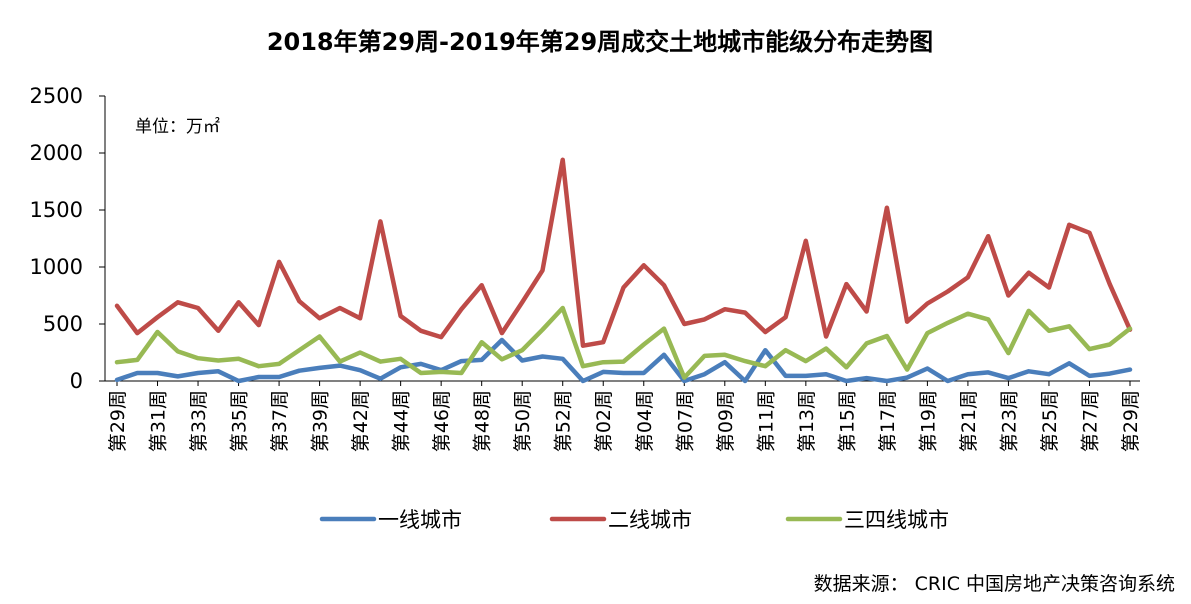 Image resolution: width=1191 pixels, height=604 pixels. What do you see at coordinates (67, 238) in the screenshot?
I see `y-axis-ticks: 0 500 1000 1500 2000 2500` at bounding box center [67, 238].